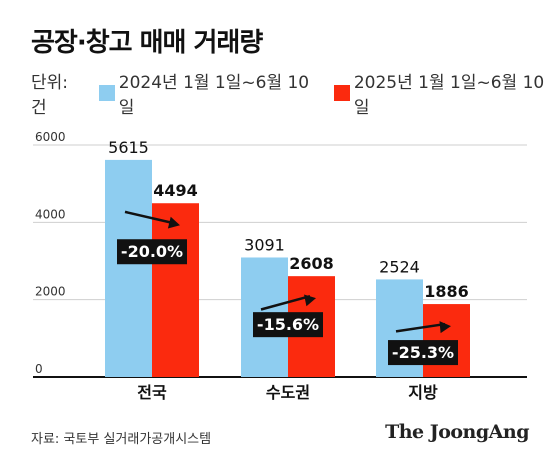 This screenshot has width=559, height=466. Describe the element at coordinates (446, 291) in the screenshot. I see `data-label-2-1: 1886` at that location.